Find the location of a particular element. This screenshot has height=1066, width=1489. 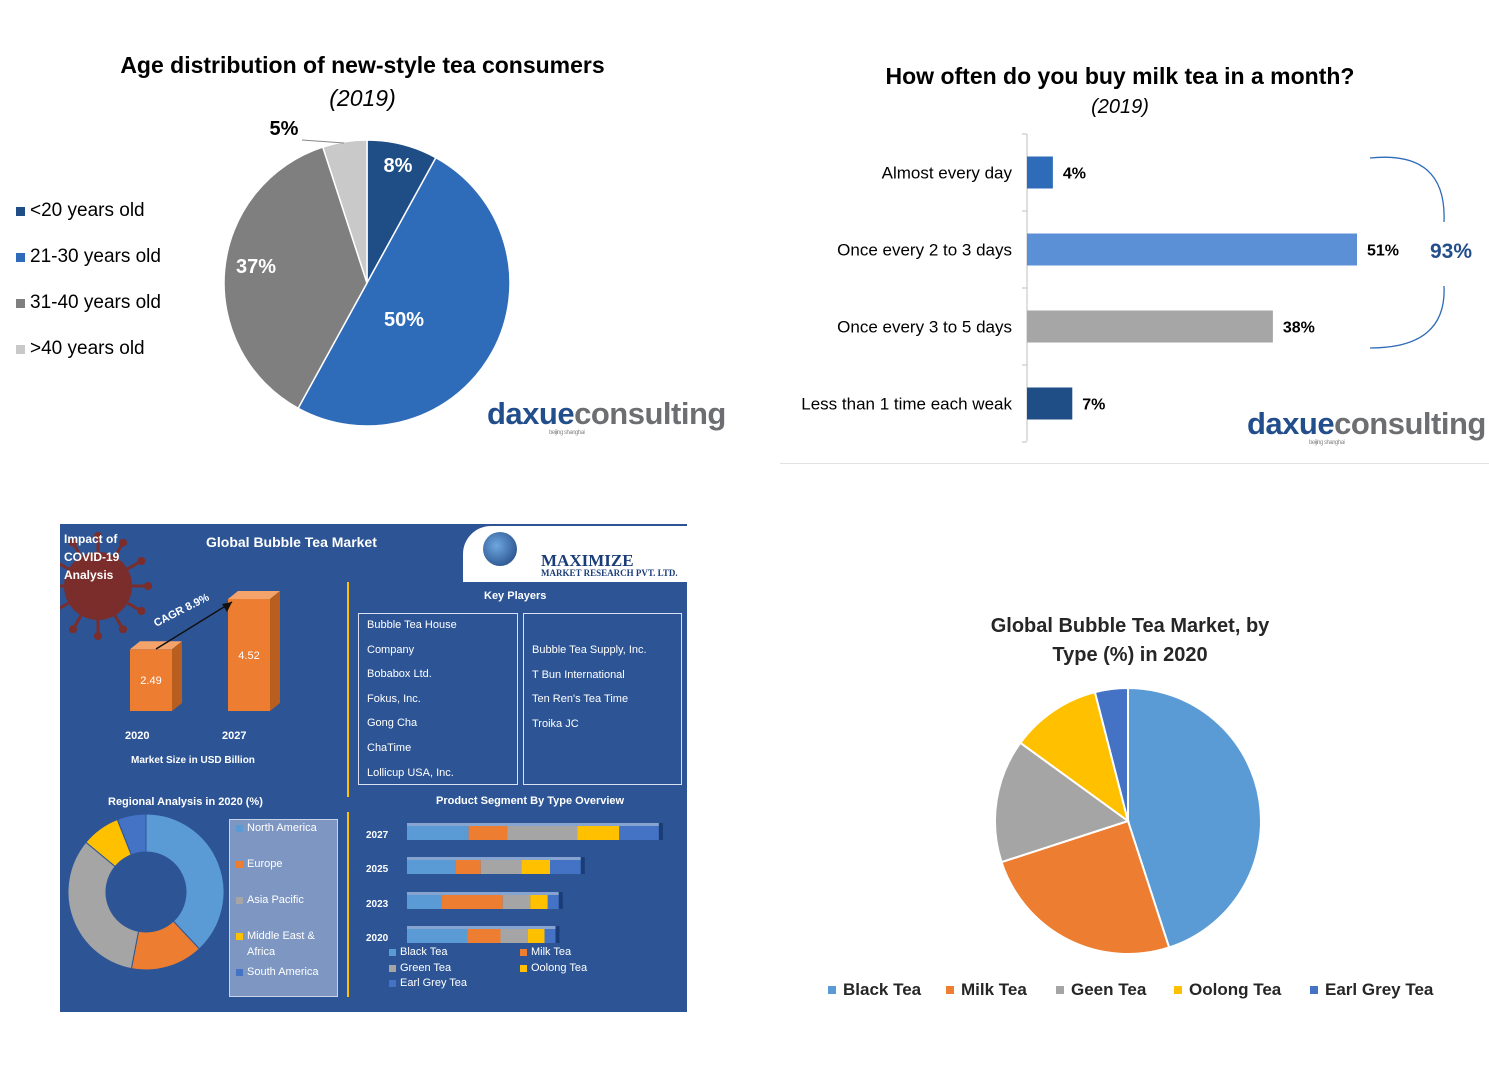

market-size-caption: Market Size in USD Billion is located at coordinates (193, 760).